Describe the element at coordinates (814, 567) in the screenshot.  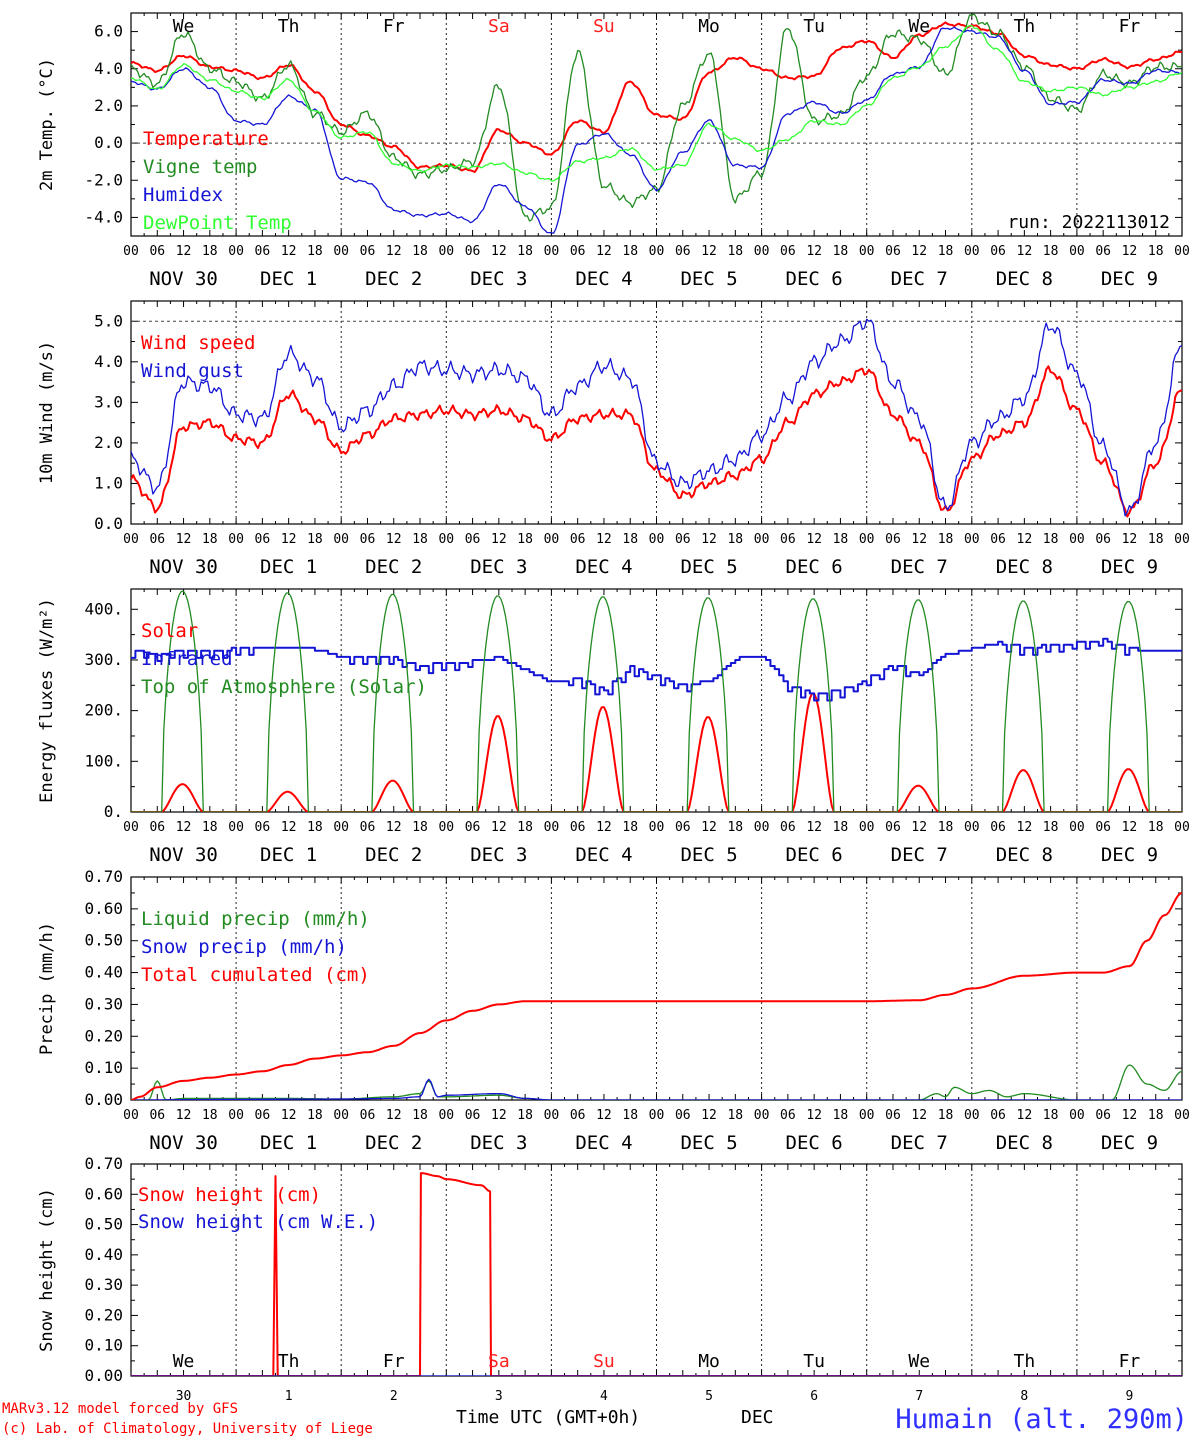
I see `date-label: DEC 6` at that location.